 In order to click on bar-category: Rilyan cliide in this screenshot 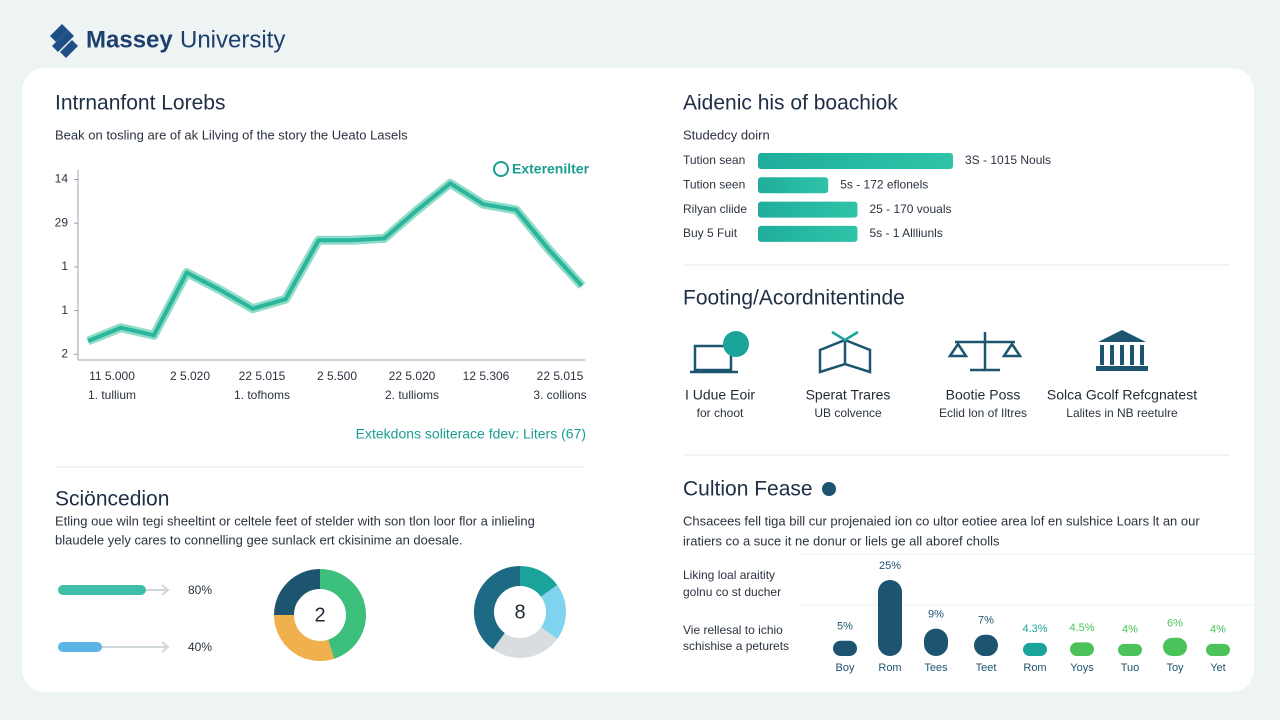, I will do `click(715, 209)`.